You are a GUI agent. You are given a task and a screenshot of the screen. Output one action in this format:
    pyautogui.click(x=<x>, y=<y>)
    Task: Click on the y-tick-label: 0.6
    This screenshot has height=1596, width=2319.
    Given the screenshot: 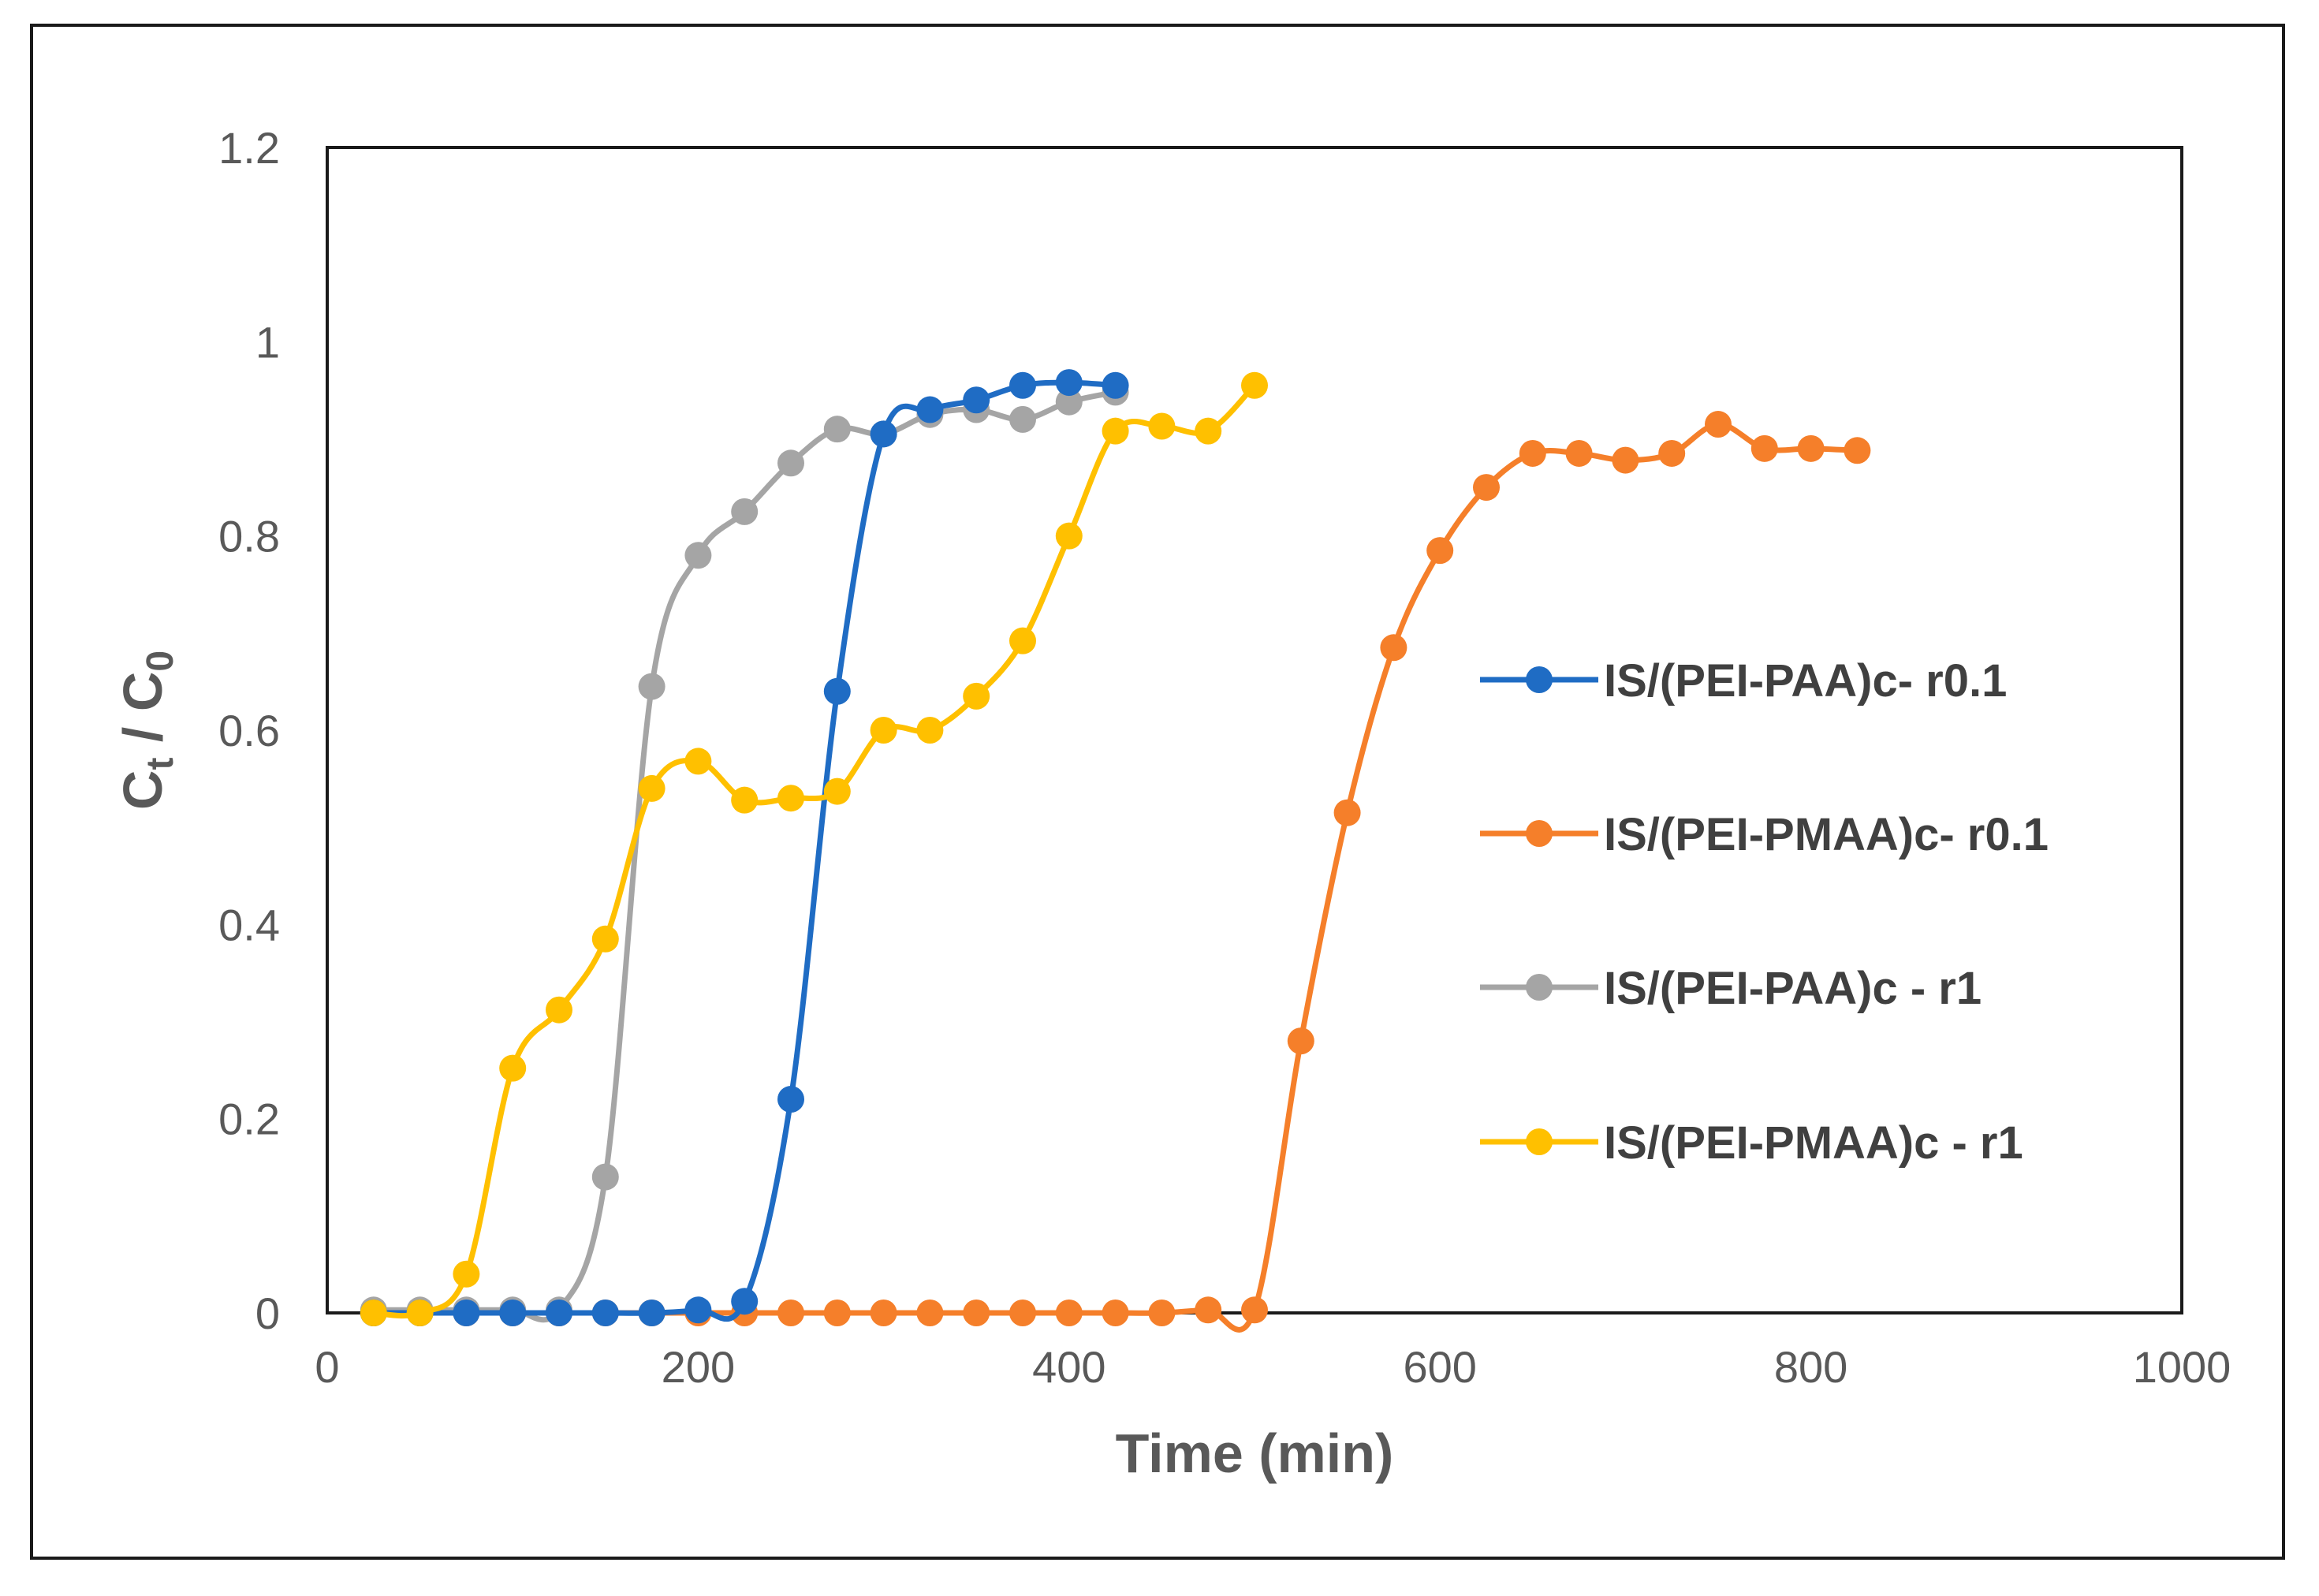 What is the action you would take?
    pyautogui.click(x=249, y=730)
    